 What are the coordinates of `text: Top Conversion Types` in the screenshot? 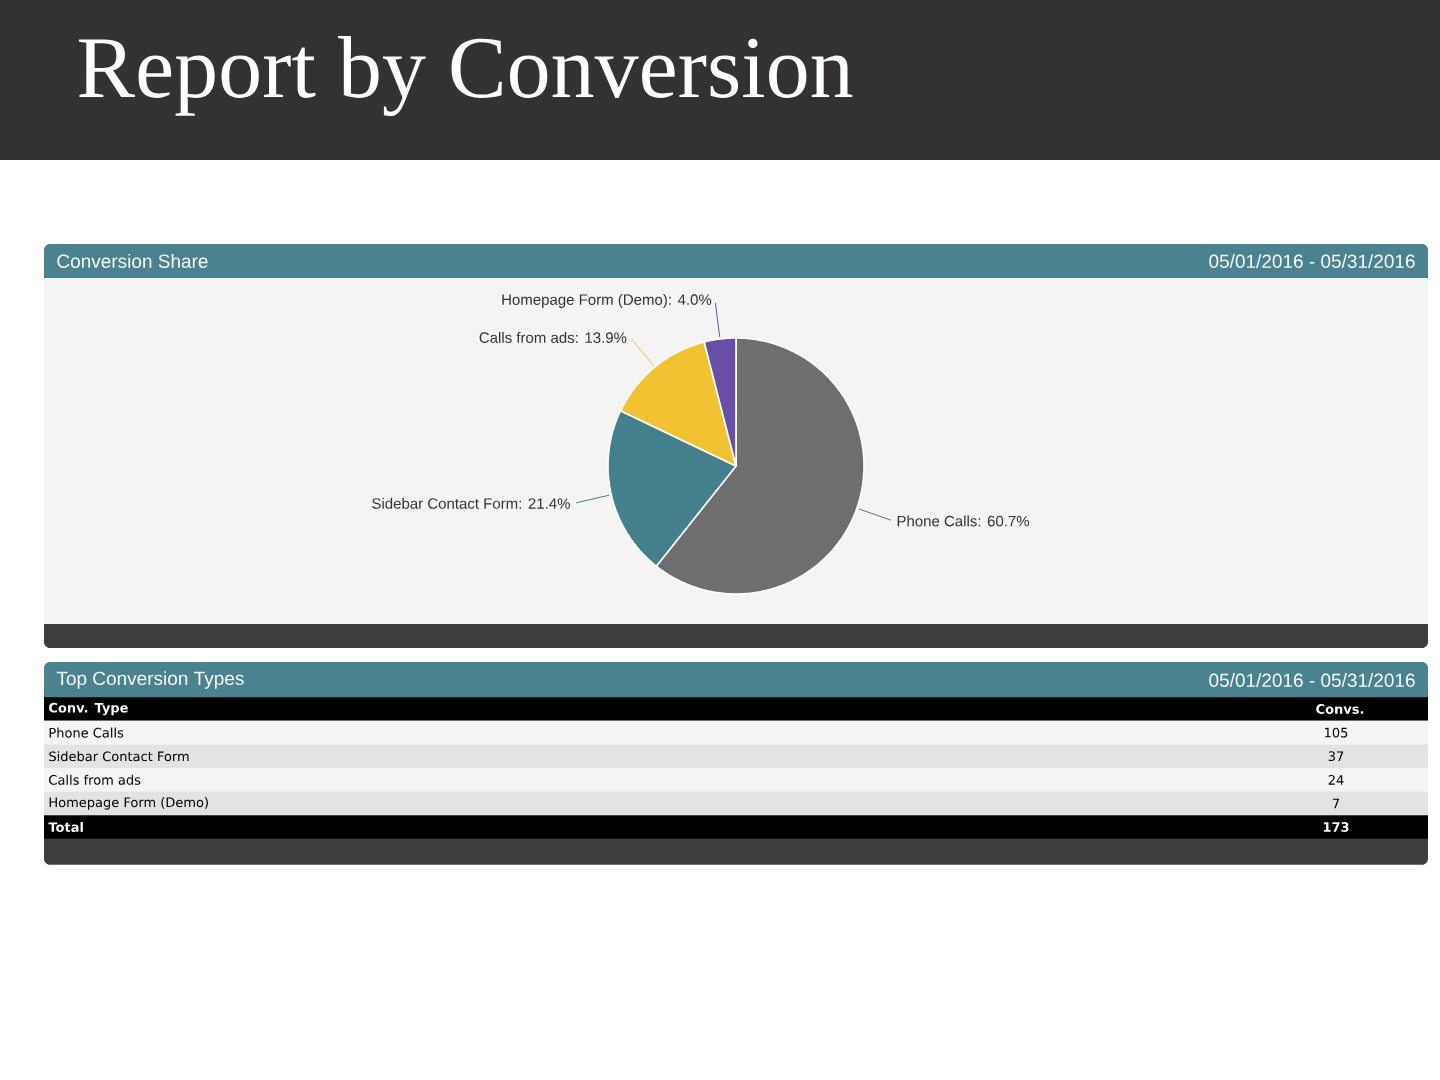 It's located at (150, 680).